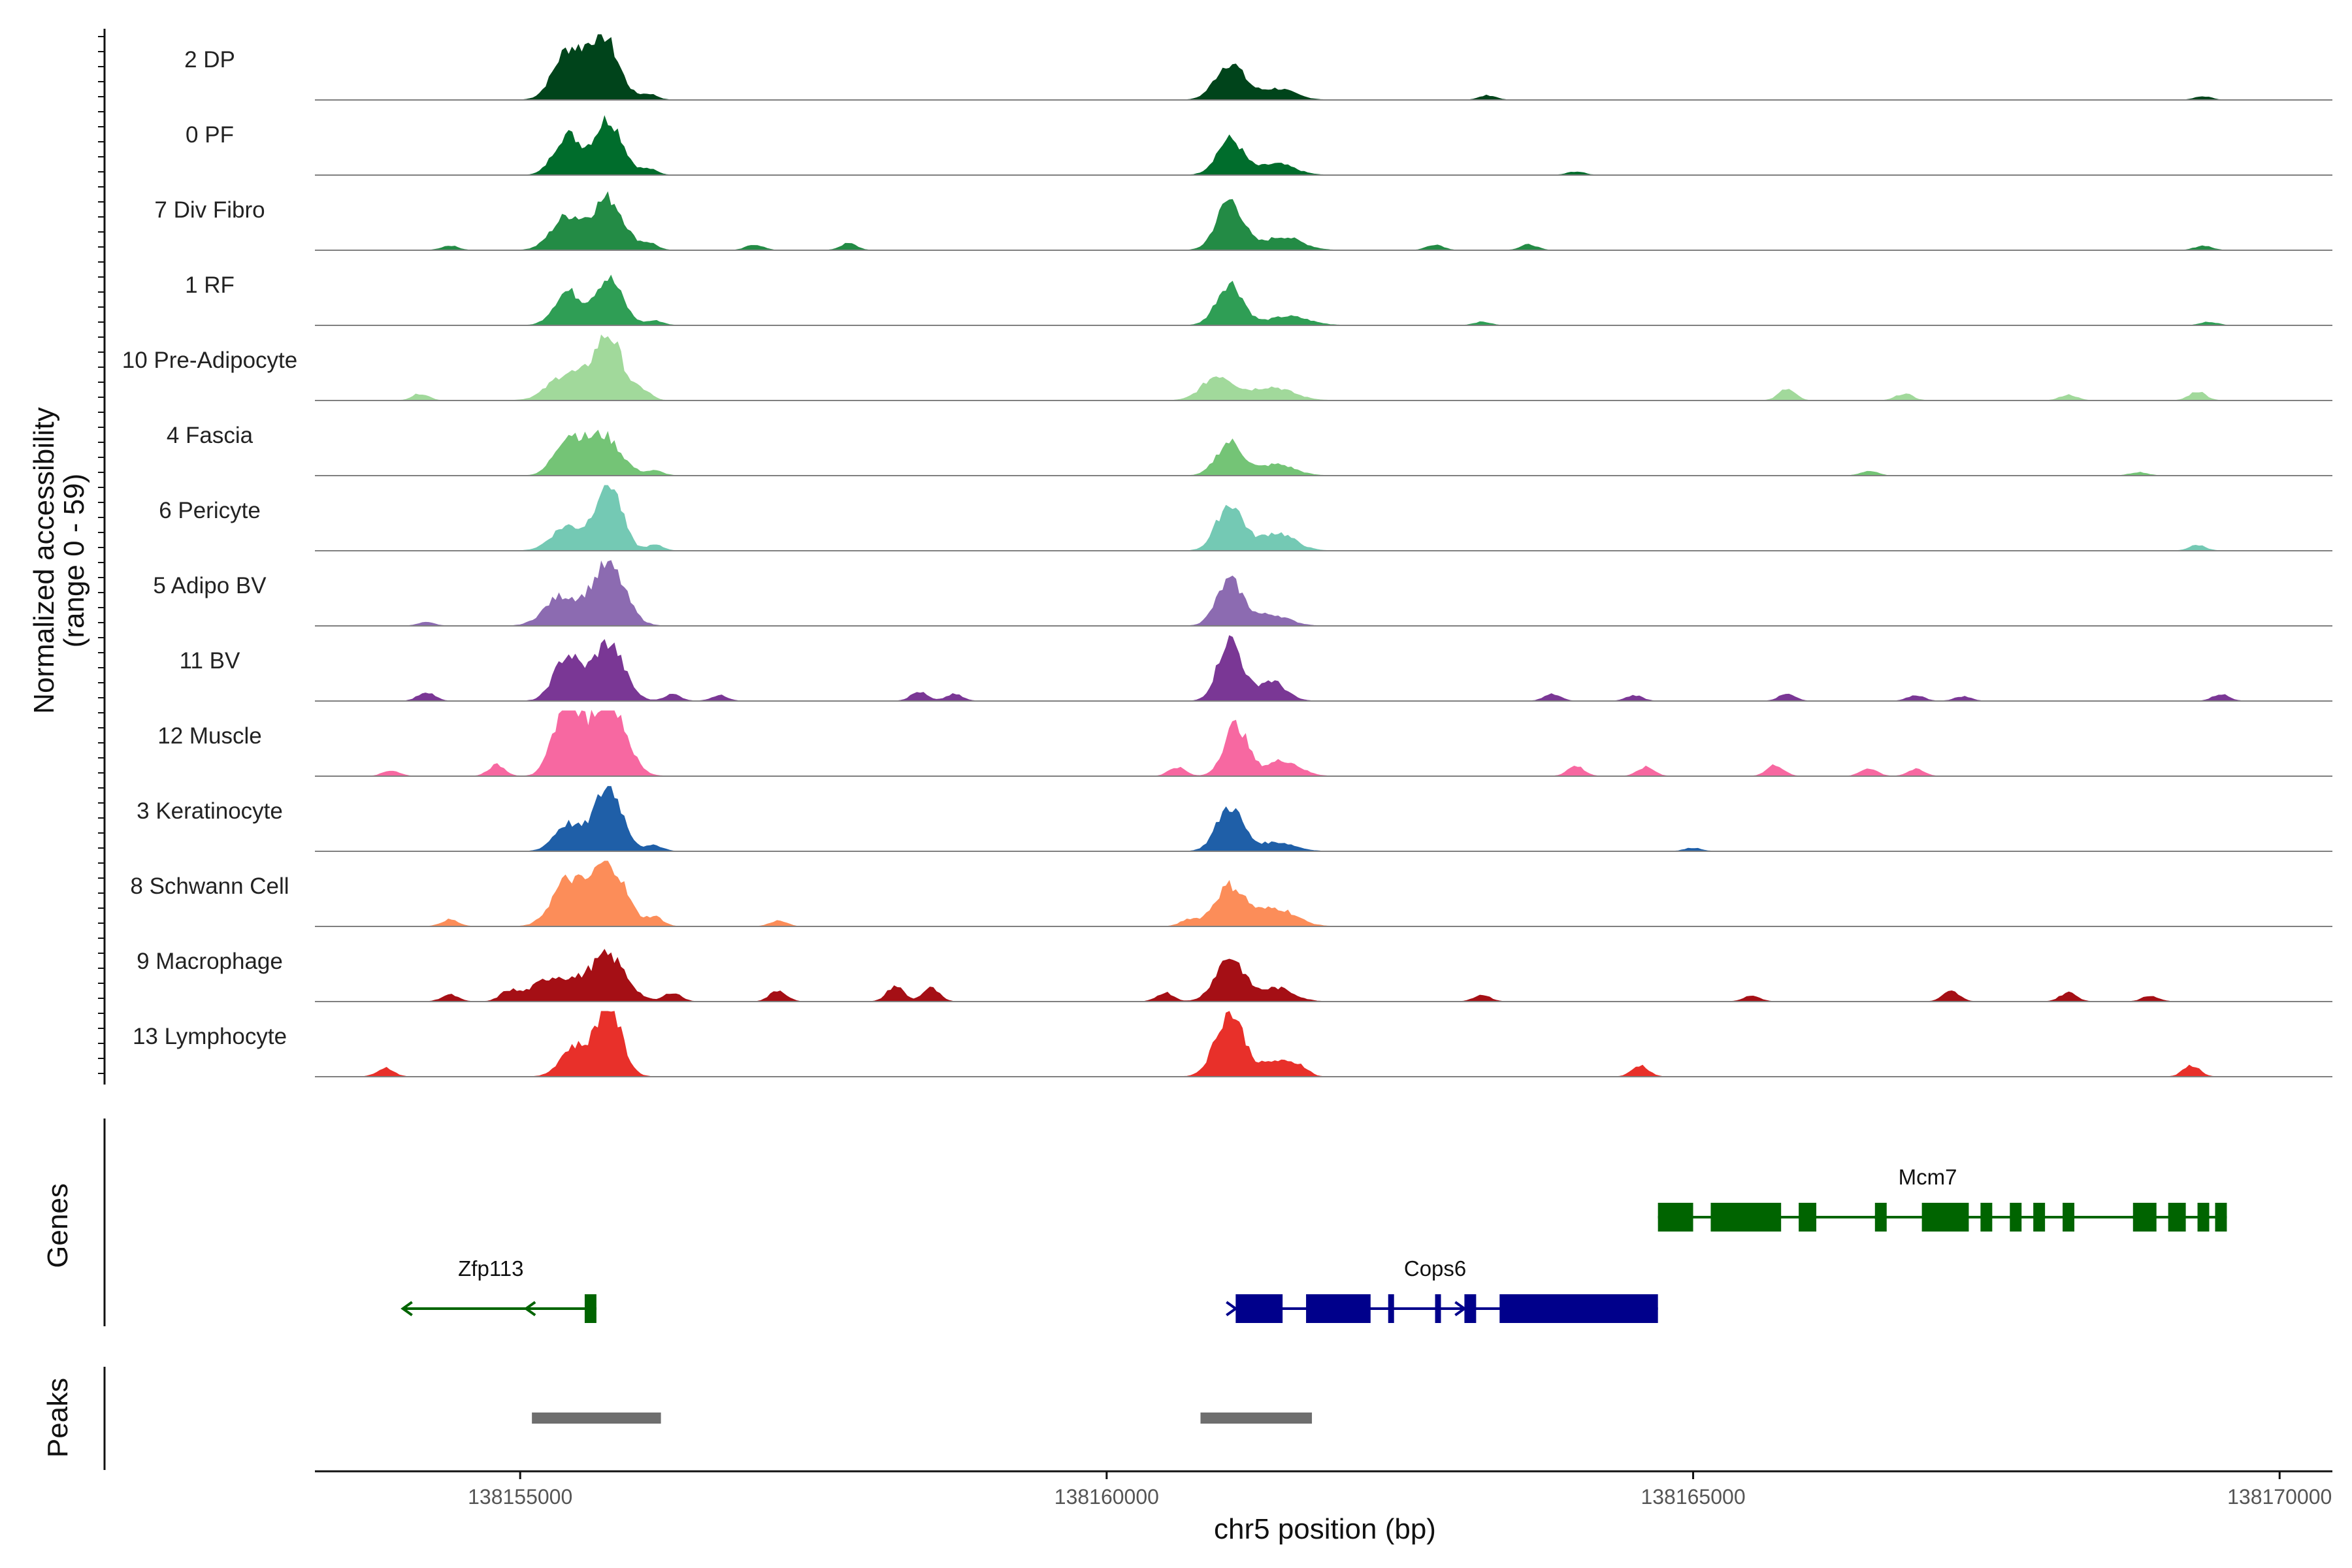 The height and width of the screenshot is (1568, 2352). Describe the element at coordinates (1165, 1222) in the screenshot. I see `genes-track: Zfp113 Cops6 Mcm7` at that location.